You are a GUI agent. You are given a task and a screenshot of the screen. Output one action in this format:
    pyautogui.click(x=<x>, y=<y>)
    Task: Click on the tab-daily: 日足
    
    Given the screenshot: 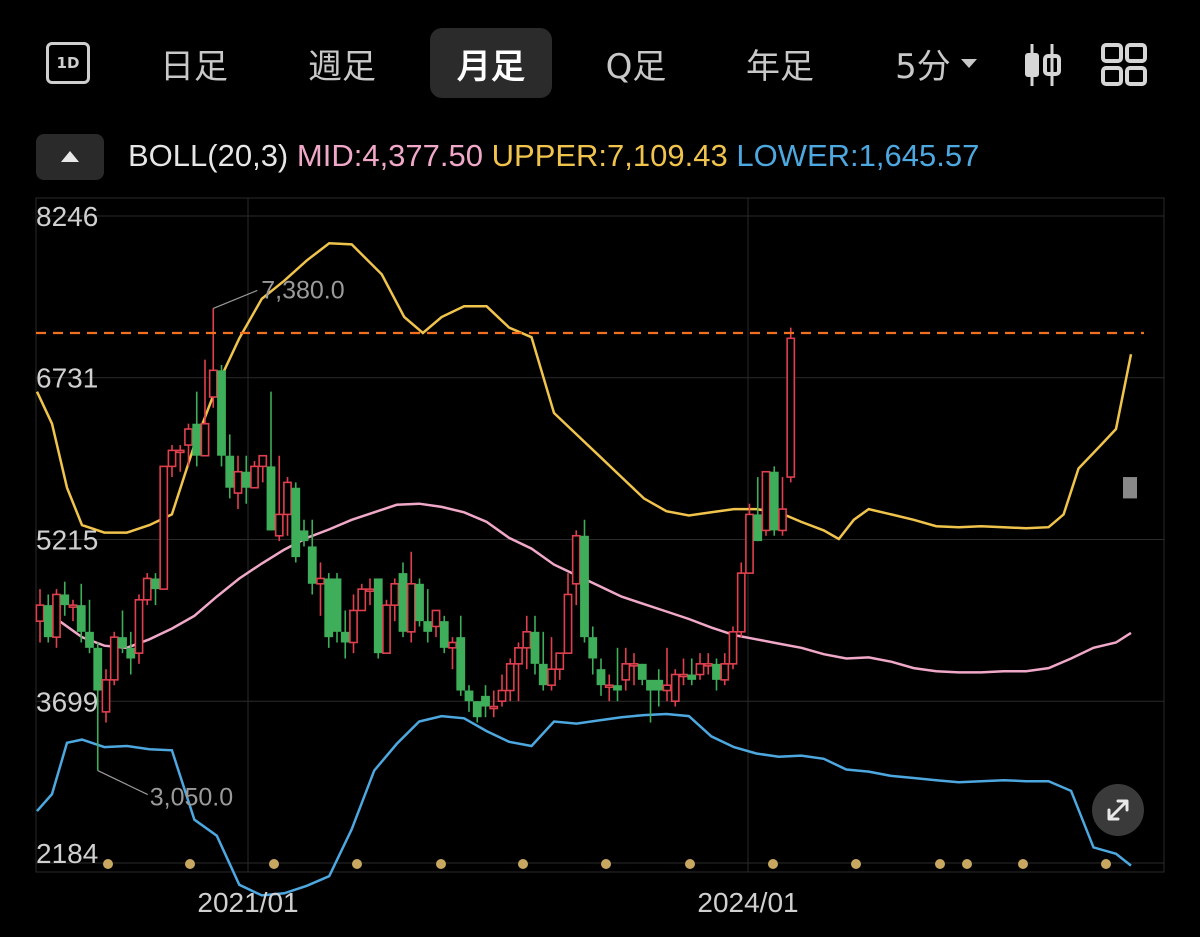 What is the action you would take?
    pyautogui.click(x=194, y=66)
    